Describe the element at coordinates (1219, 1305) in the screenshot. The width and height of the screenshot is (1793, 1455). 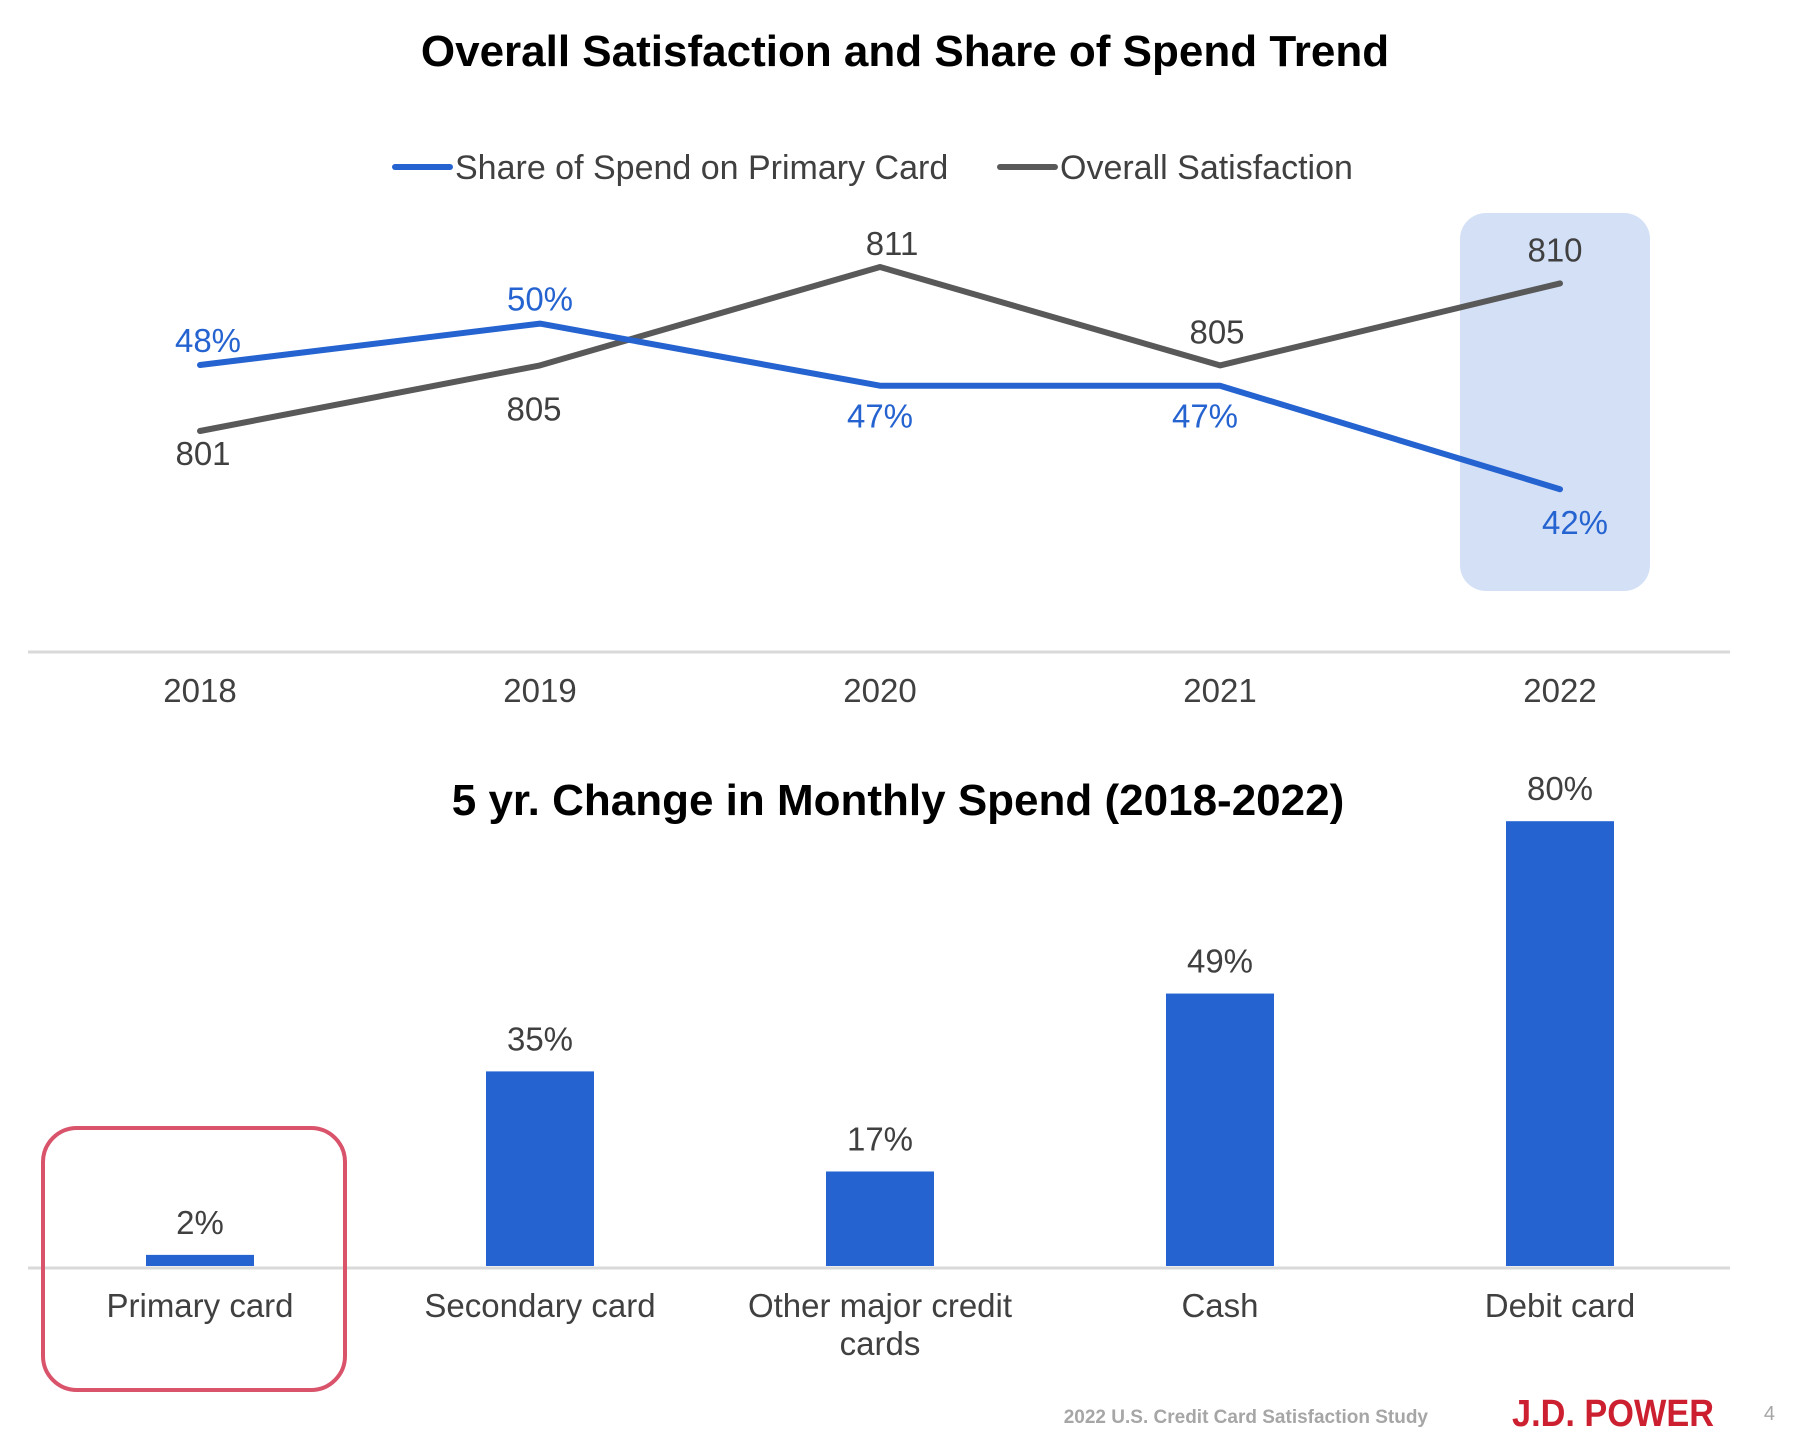
I see `bar-category-label: Cash` at that location.